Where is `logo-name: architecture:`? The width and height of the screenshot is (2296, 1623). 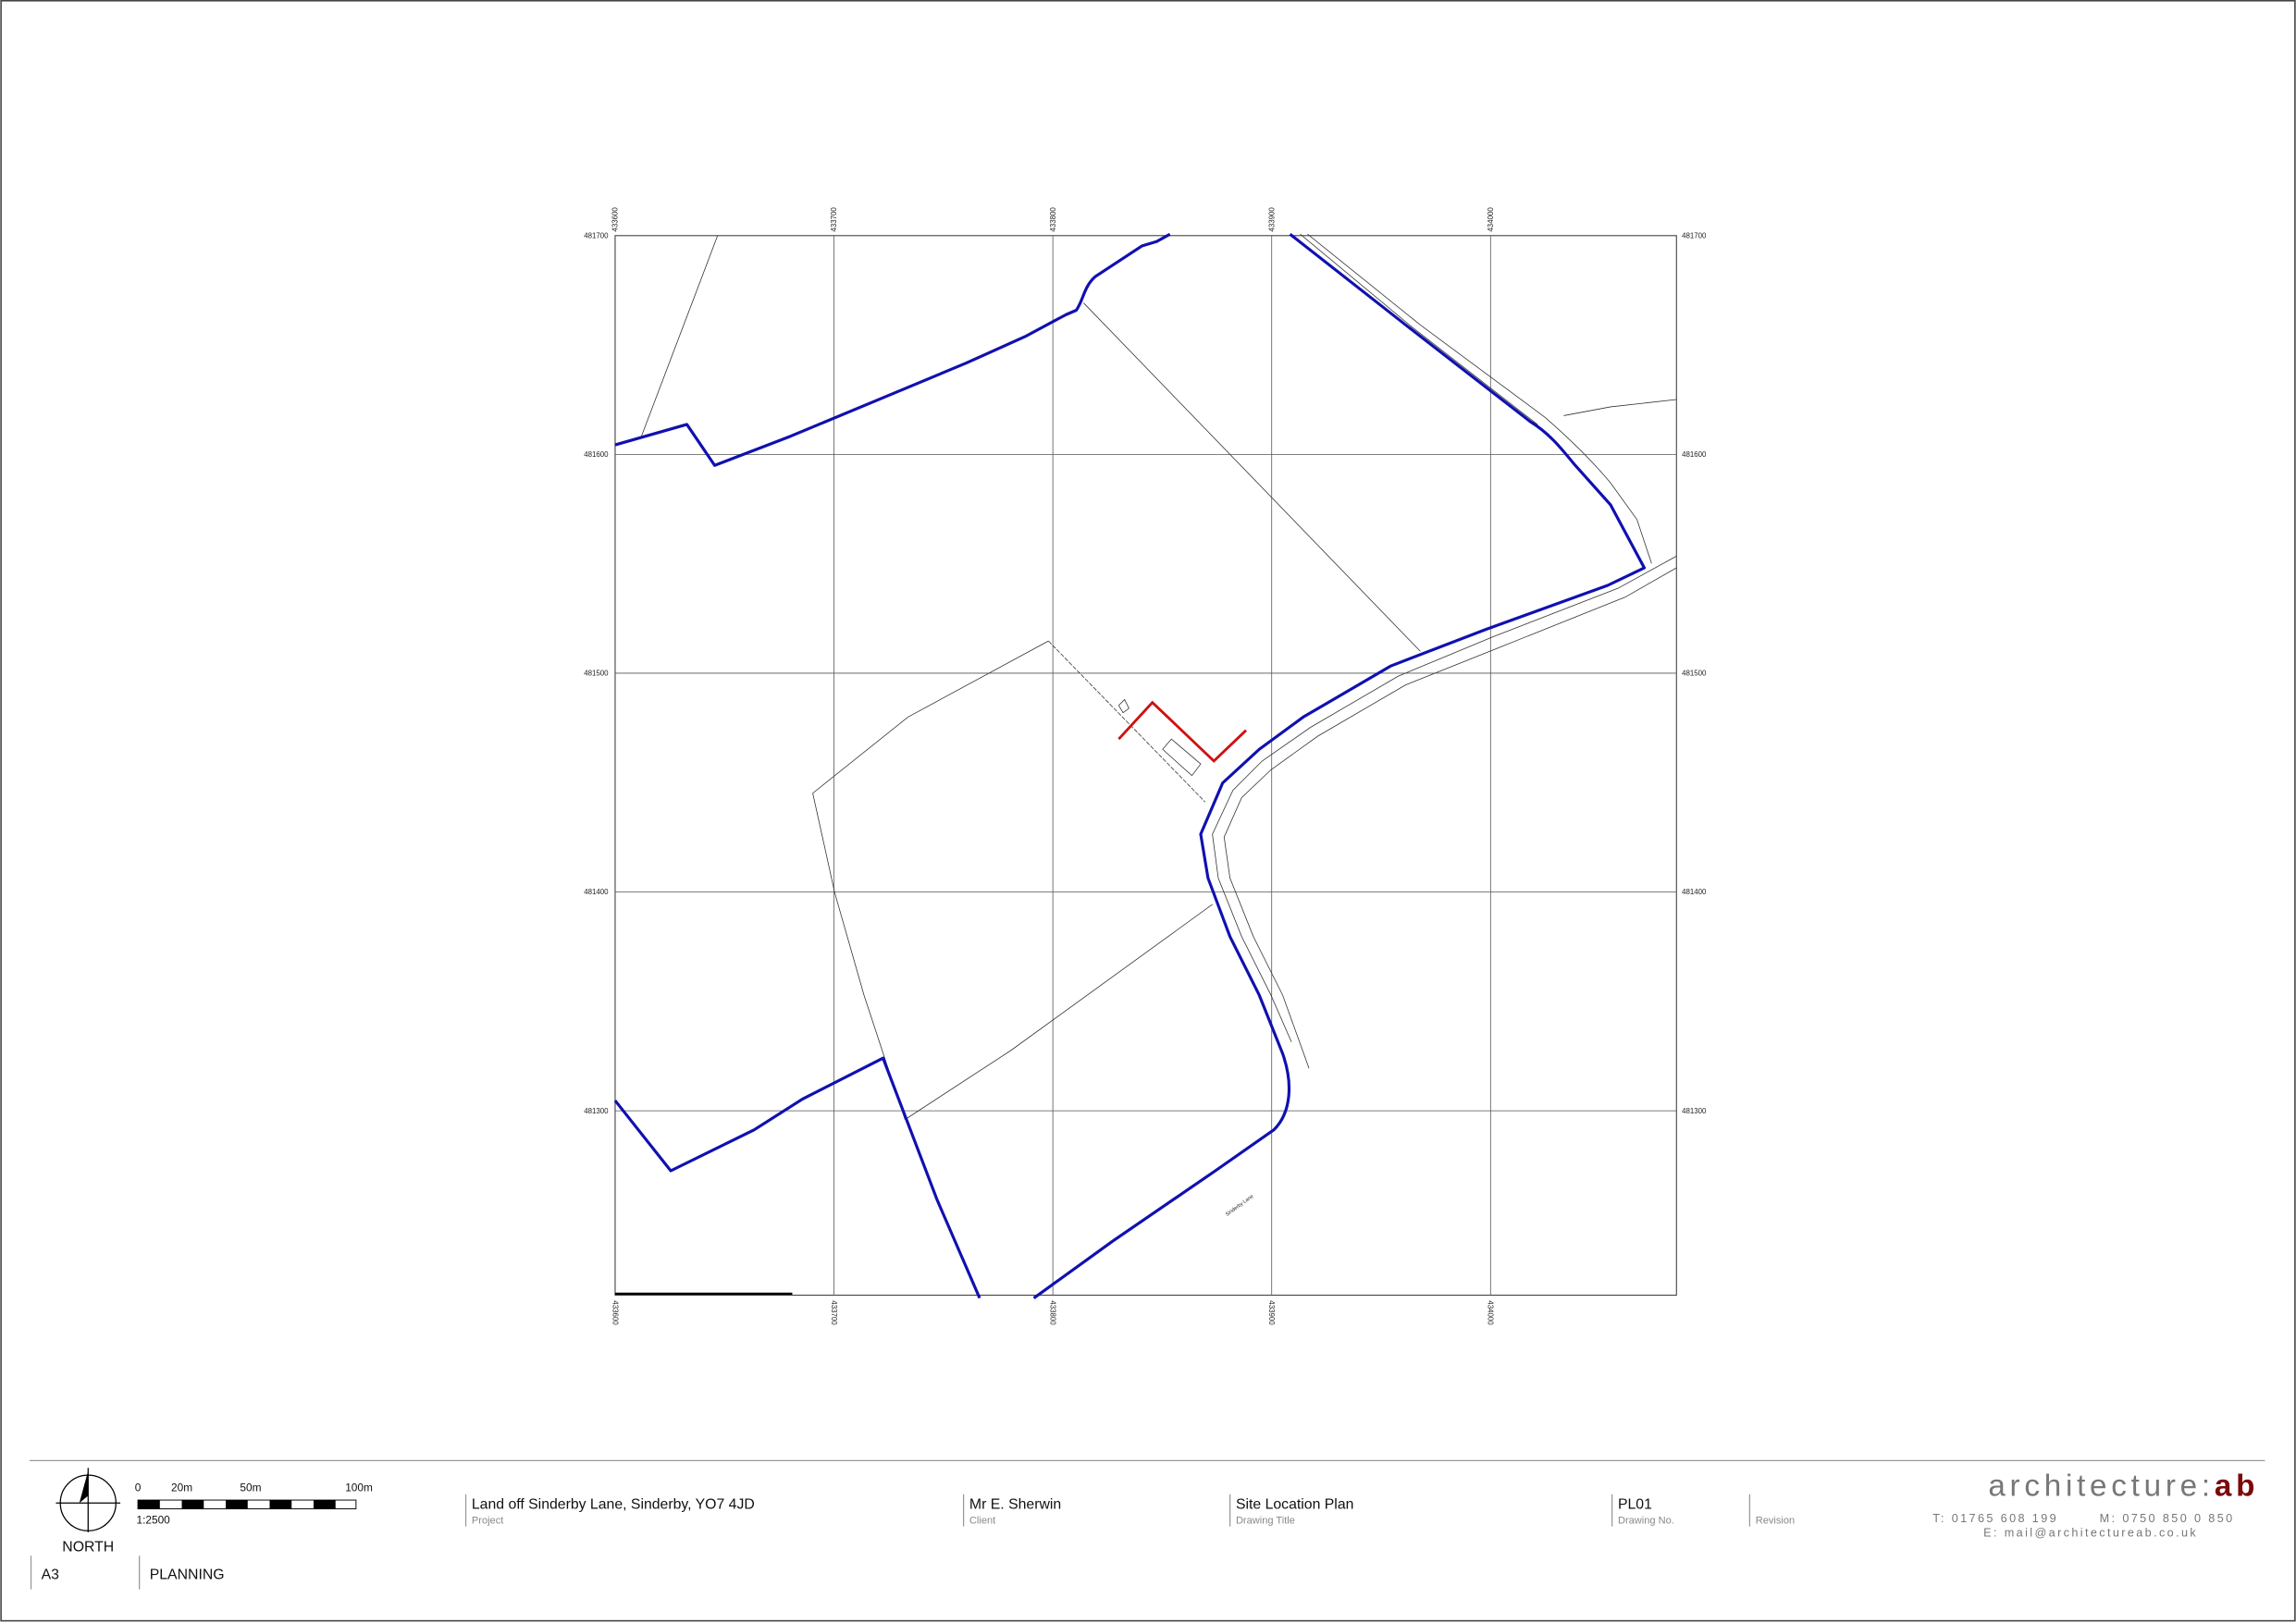
logo-name: architecture: is located at coordinates (2101, 1486).